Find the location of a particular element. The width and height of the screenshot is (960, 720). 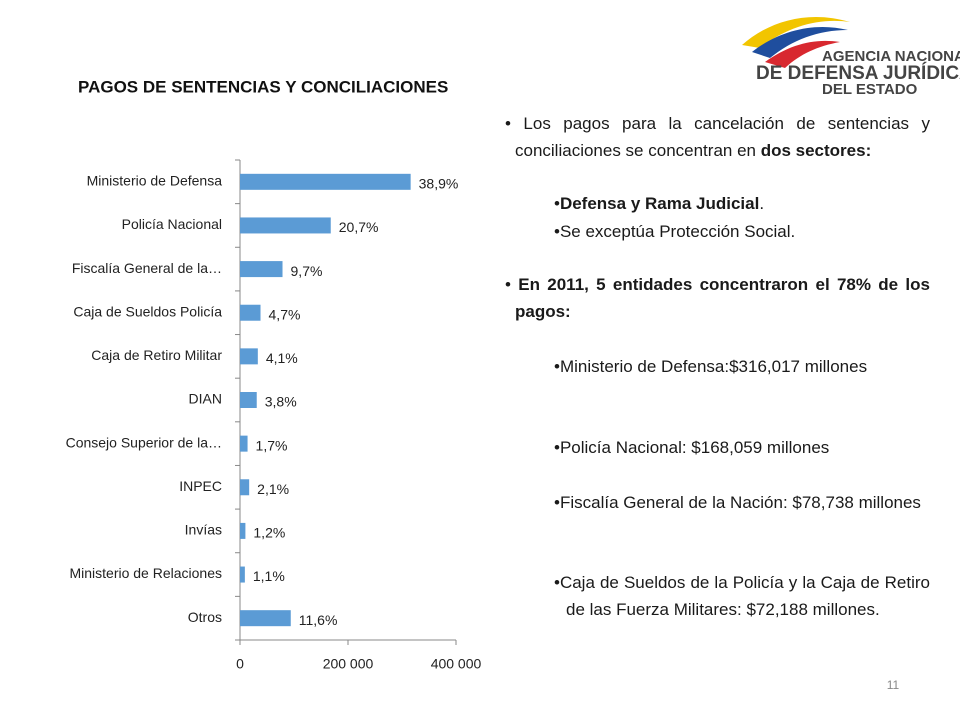

text: Ministerio de Defensa:$316,017 millones is located at coordinates (713, 366).